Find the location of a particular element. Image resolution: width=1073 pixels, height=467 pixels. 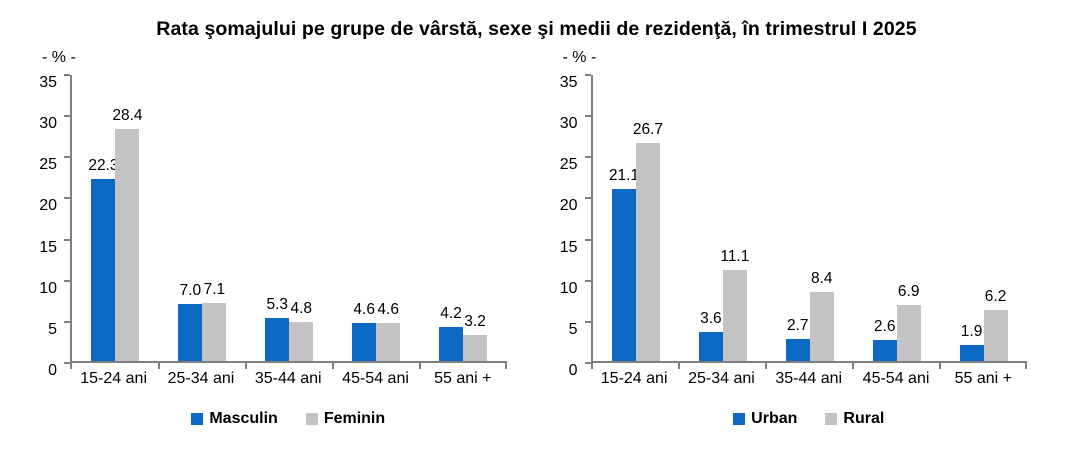

bar-group: 2.7 8.4 is located at coordinates (809, 218).